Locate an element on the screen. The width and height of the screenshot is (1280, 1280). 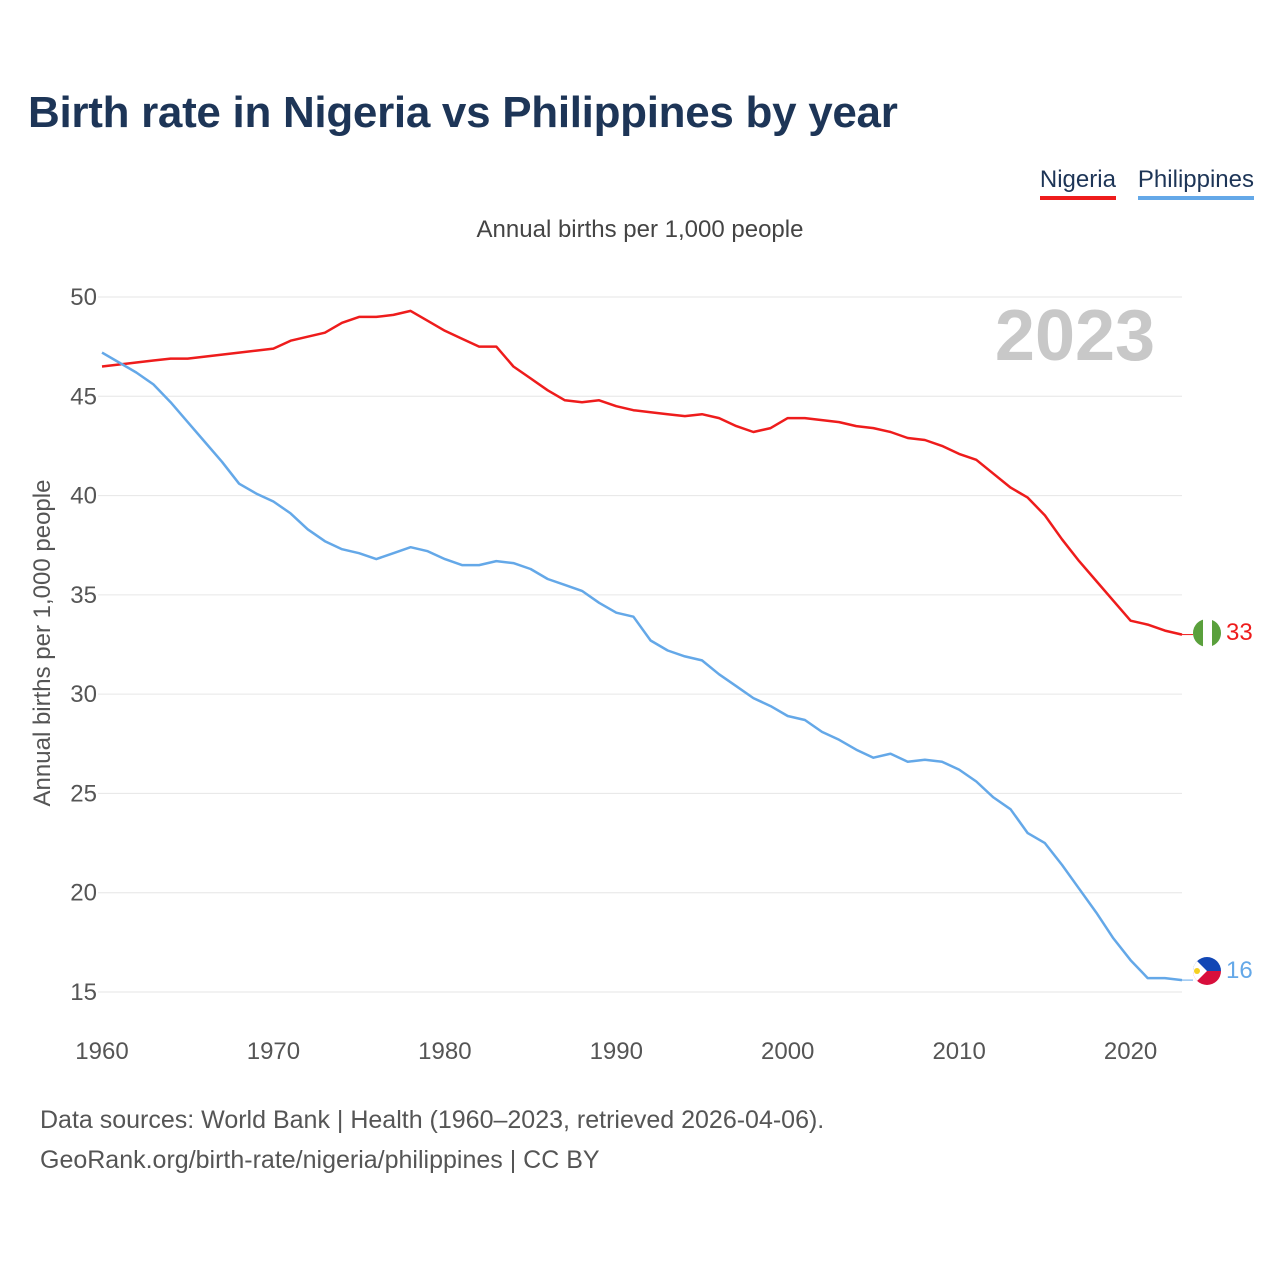
legend-item-nigeria: Nigeria is located at coordinates (1077, 183).